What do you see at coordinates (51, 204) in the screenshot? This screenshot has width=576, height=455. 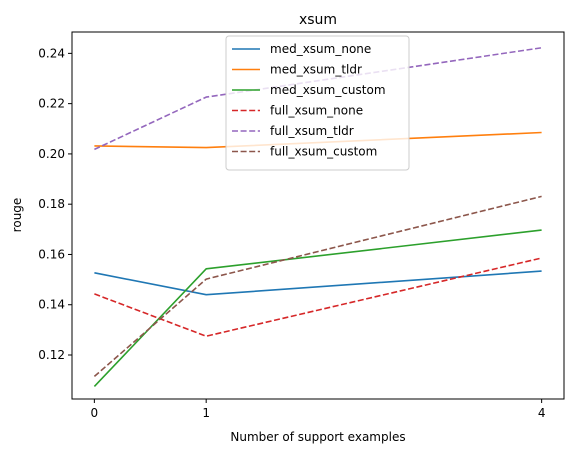 I see `y-tick-label: 0.18` at bounding box center [51, 204].